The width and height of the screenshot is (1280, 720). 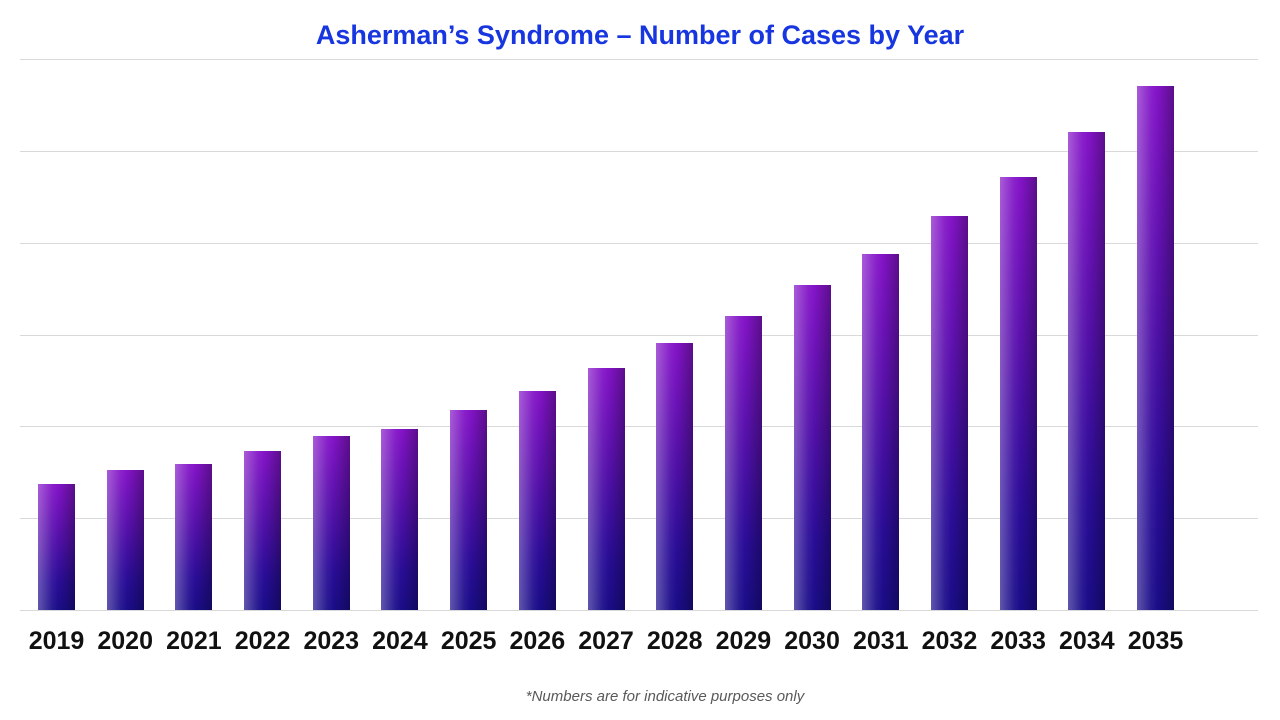 I want to click on bar-2024, so click(x=400, y=519).